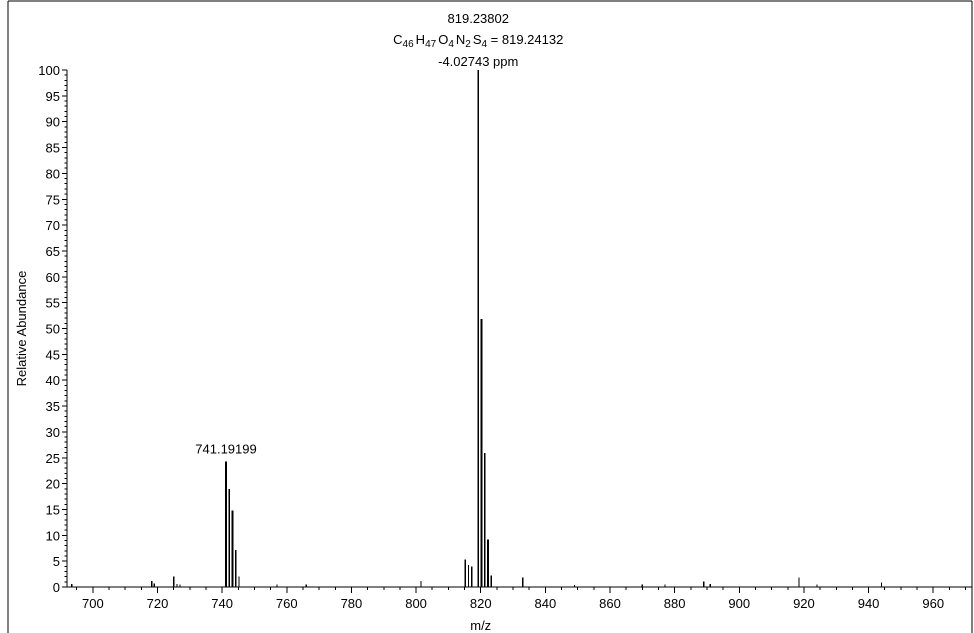 The height and width of the screenshot is (633, 974). Describe the element at coordinates (158, 603) in the screenshot. I see `x-tick-label: 720` at that location.